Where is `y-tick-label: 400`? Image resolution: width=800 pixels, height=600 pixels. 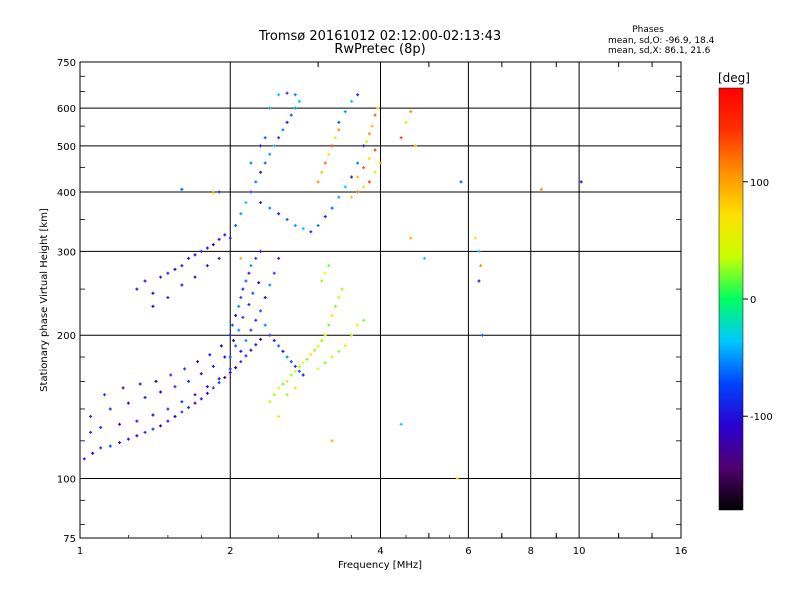
y-tick-label: 400 is located at coordinates (66, 193).